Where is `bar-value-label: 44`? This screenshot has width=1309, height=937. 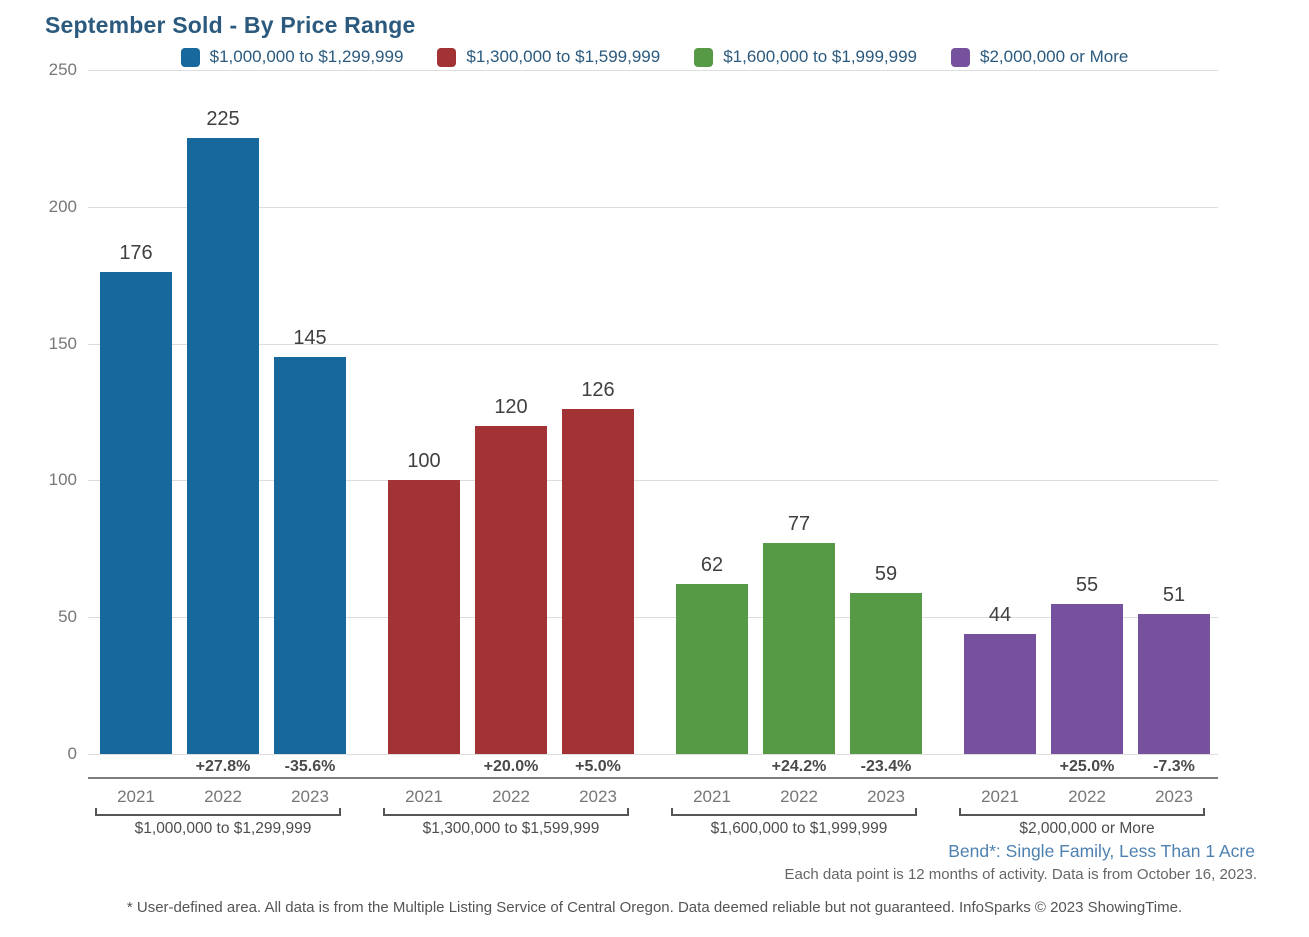 bar-value-label: 44 is located at coordinates (1000, 614).